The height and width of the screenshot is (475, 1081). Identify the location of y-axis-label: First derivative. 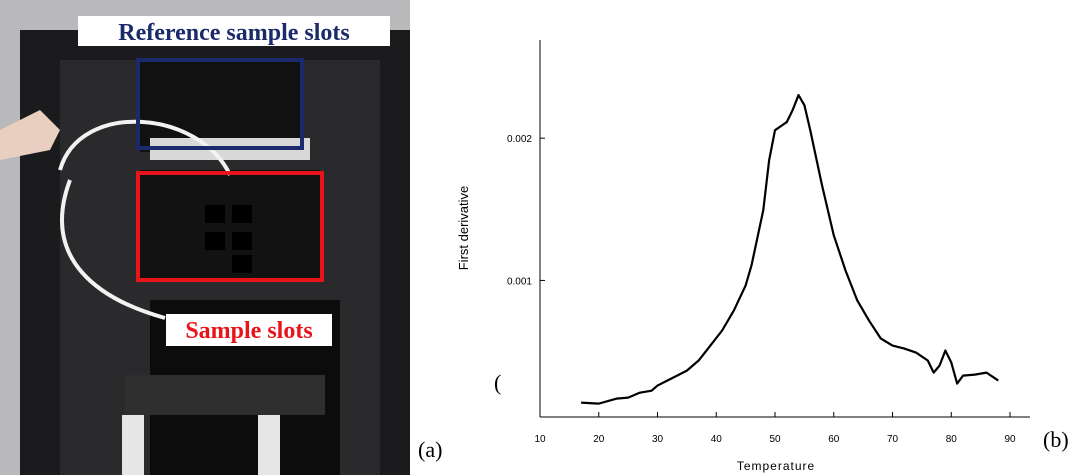
(463, 228).